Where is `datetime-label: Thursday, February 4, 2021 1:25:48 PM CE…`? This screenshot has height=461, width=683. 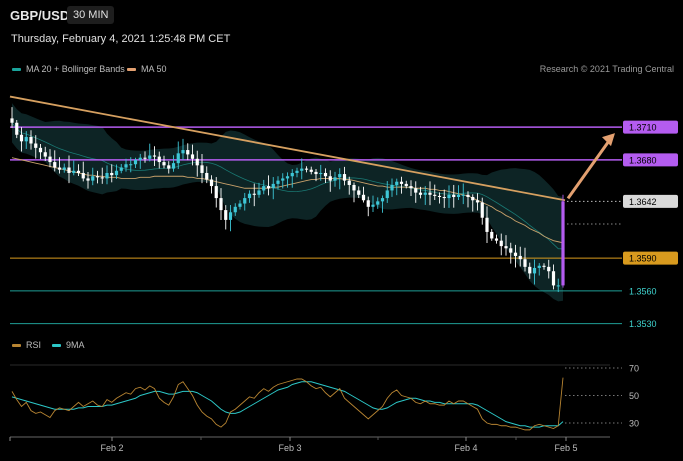
datetime-label: Thursday, February 4, 2021 1:25:48 PM CE… is located at coordinates (121, 39).